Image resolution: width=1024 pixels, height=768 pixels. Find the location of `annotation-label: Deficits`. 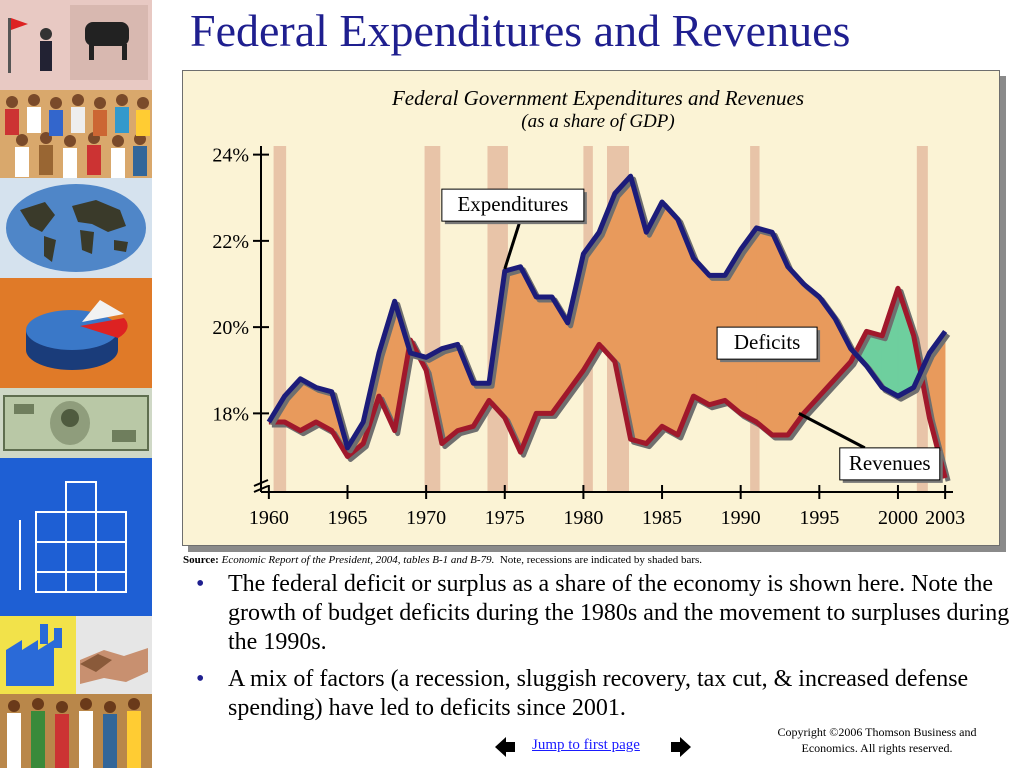

annotation-label: Deficits is located at coordinates (767, 342).